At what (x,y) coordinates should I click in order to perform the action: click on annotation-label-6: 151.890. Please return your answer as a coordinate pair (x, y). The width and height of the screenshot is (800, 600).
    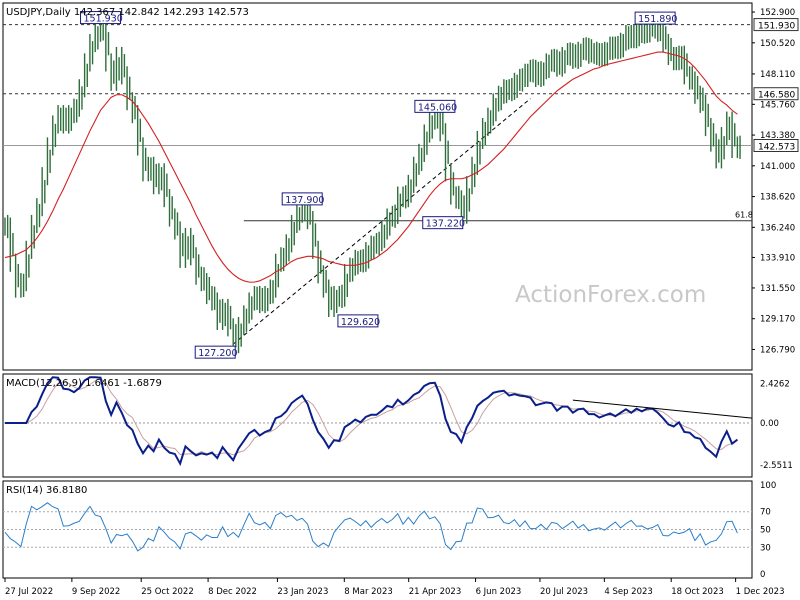
    Looking at the image, I should click on (657, 19).